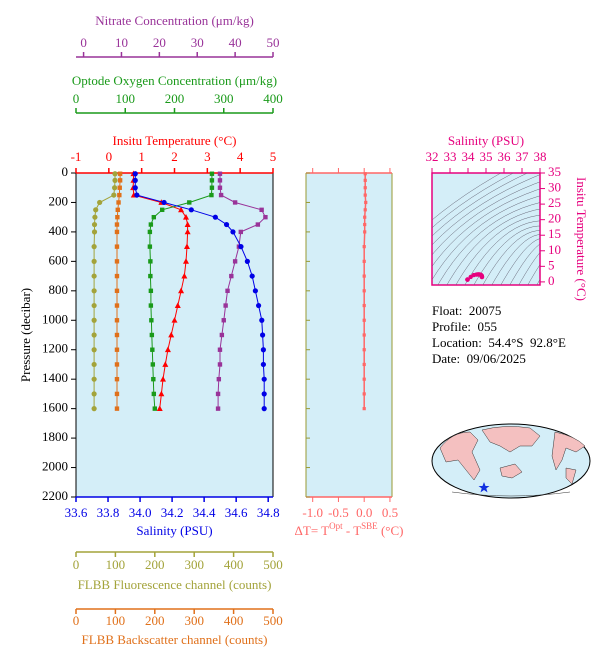  I want to click on x-tick-label: -1.0, so click(312, 512).